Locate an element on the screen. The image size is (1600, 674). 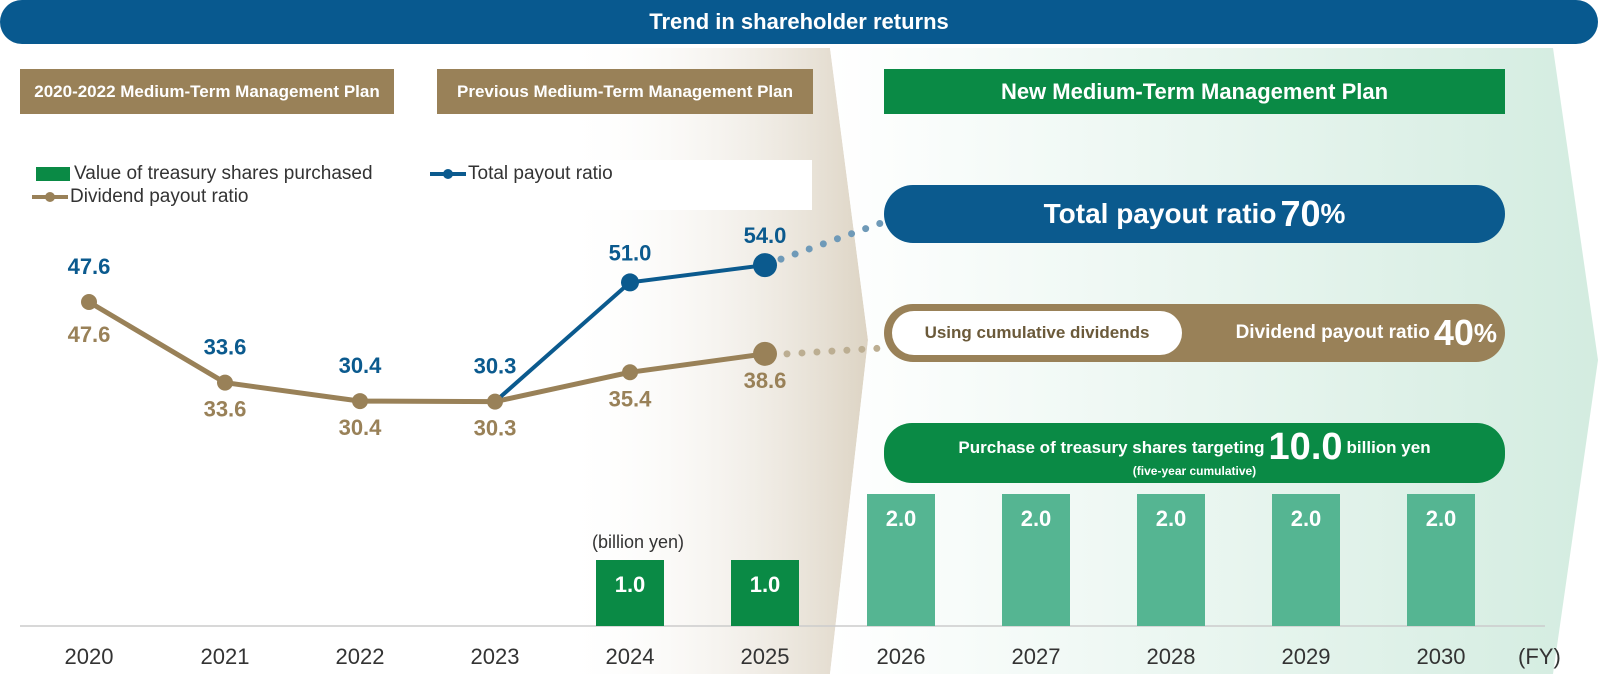
dividend-payout-label: 30.4 is located at coordinates (361, 427).